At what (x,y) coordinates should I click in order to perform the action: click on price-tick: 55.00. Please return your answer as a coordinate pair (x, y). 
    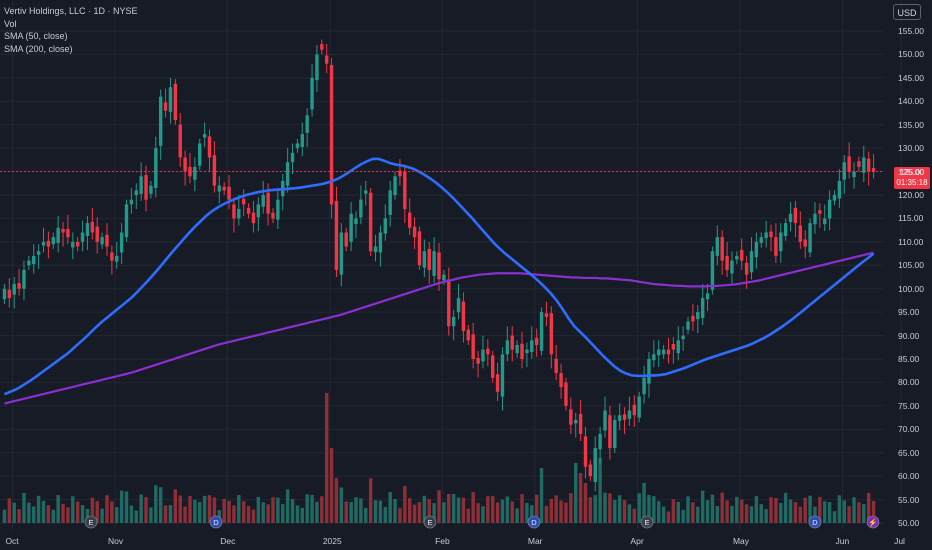
    Looking at the image, I should click on (909, 499).